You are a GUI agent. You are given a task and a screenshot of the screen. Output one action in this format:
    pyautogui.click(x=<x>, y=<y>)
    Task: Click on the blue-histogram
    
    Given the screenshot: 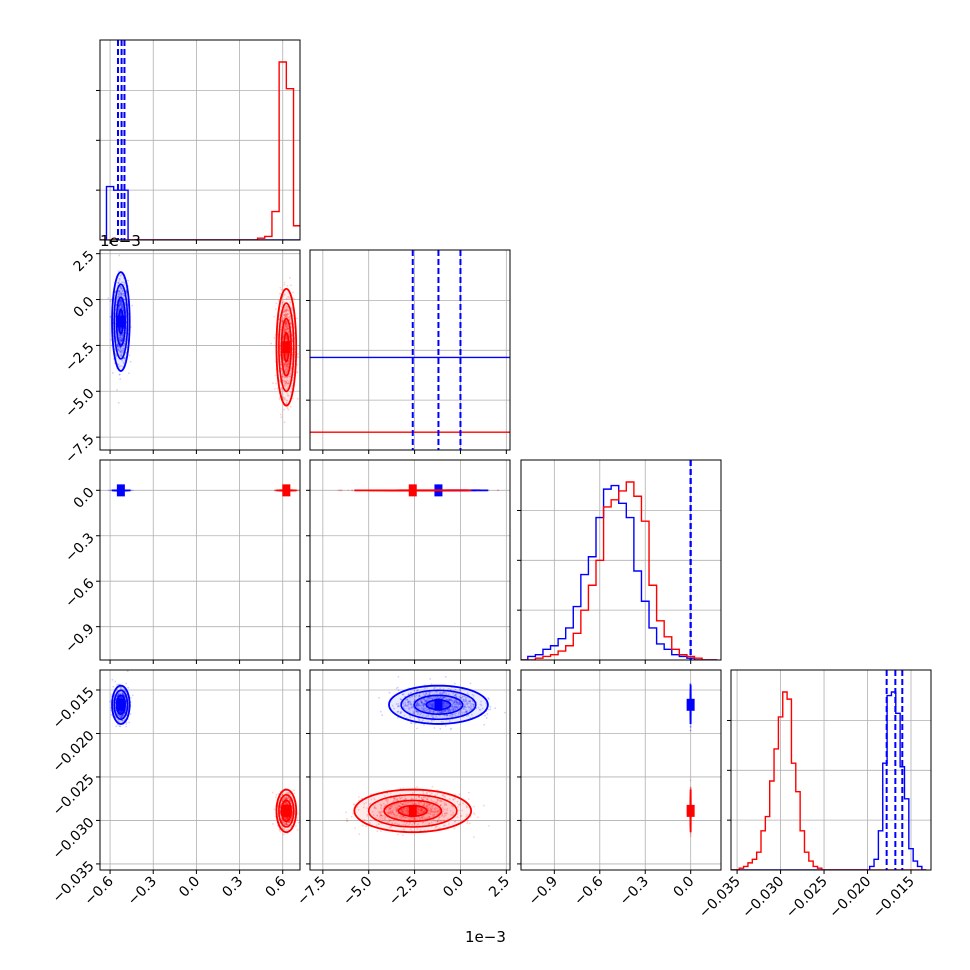 What is the action you would take?
    pyautogui.click(x=200, y=212)
    